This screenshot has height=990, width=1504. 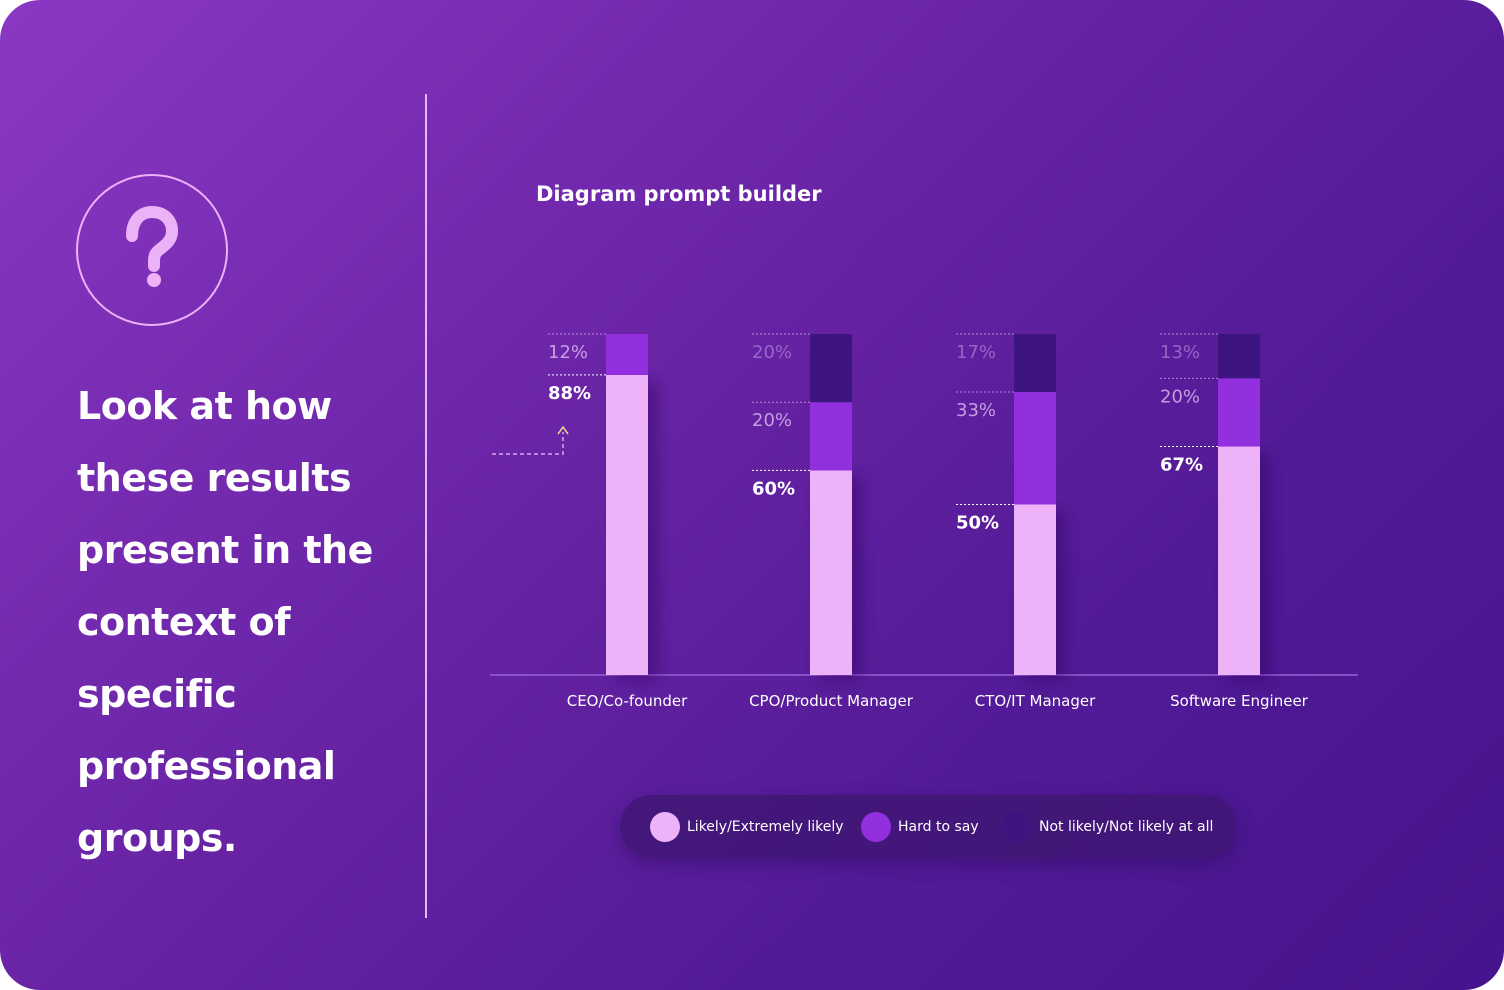 I want to click on segment-value-label: 67%, so click(x=1181, y=465).